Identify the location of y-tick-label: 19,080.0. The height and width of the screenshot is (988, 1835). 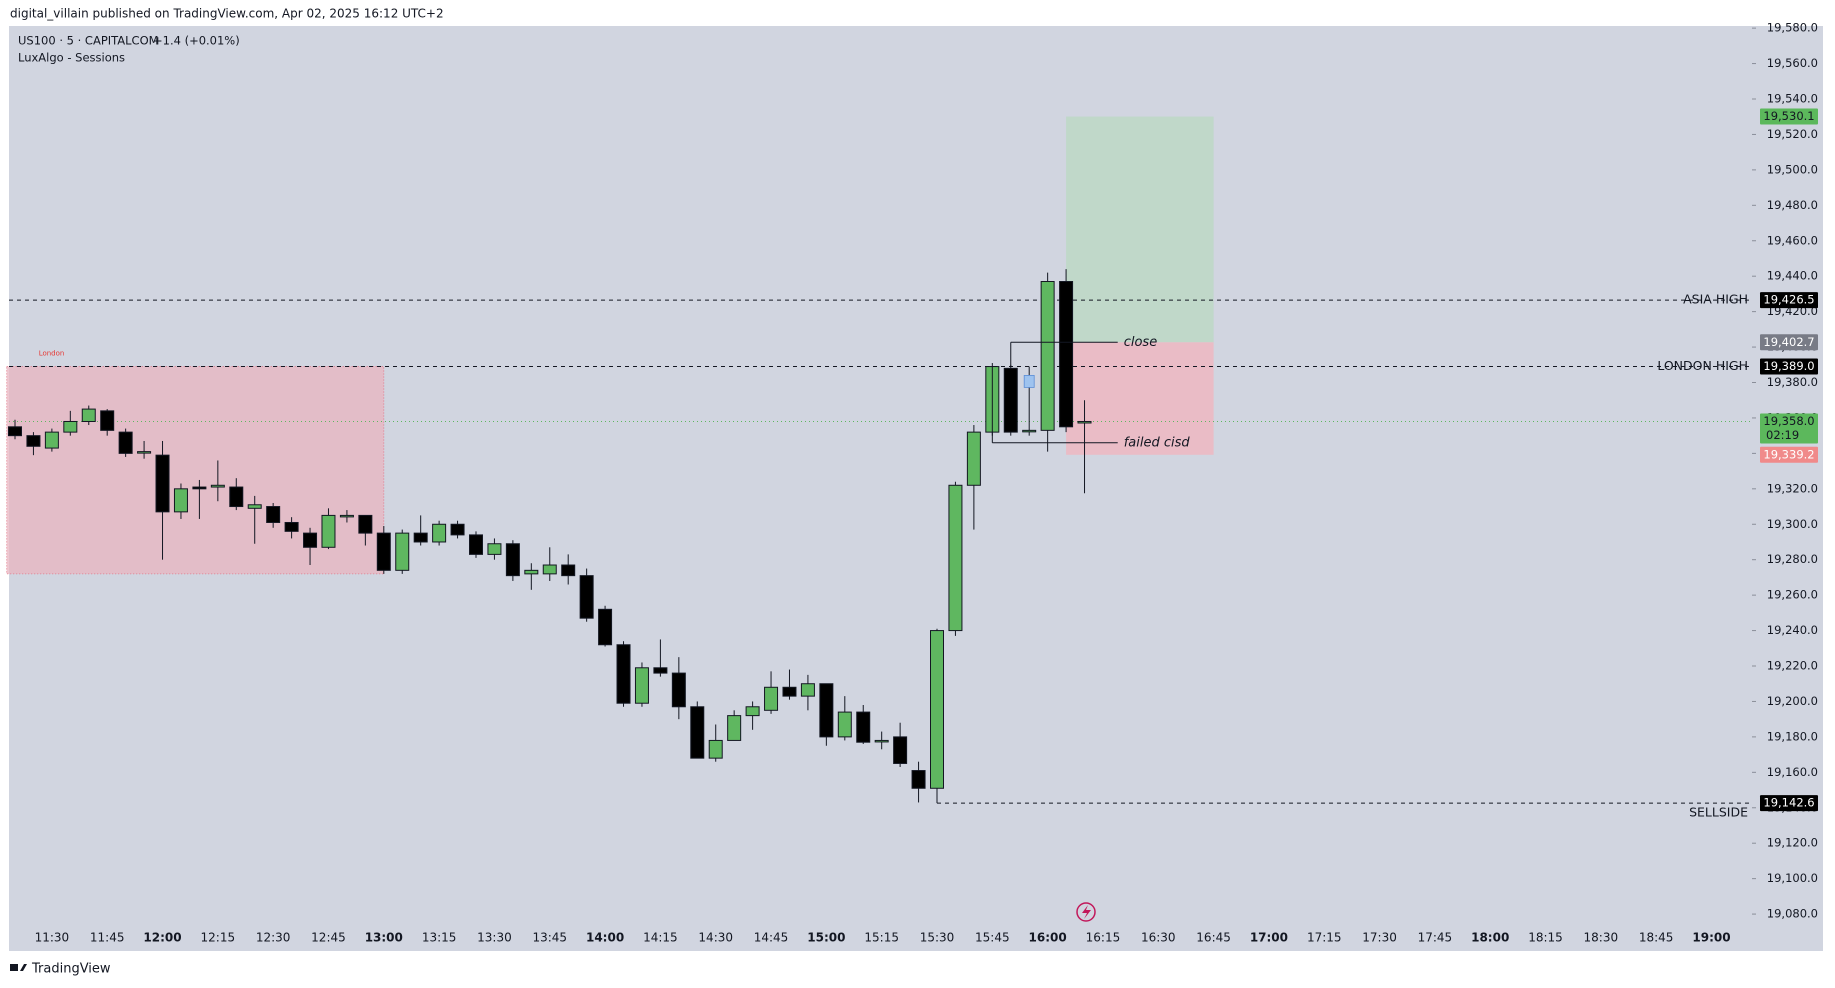
(1792, 914).